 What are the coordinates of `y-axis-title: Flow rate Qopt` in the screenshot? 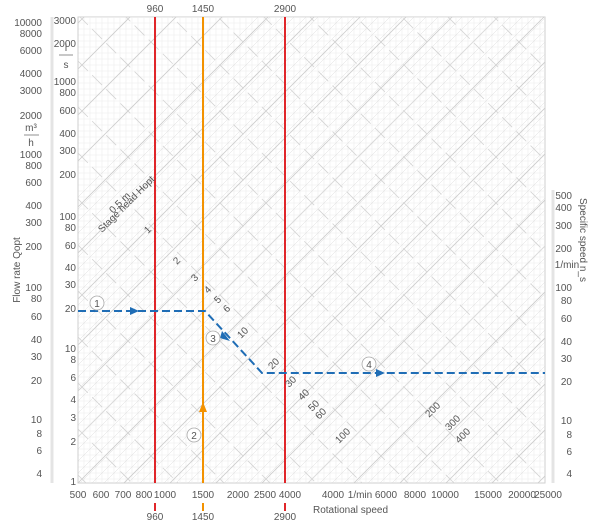 It's located at (17, 270).